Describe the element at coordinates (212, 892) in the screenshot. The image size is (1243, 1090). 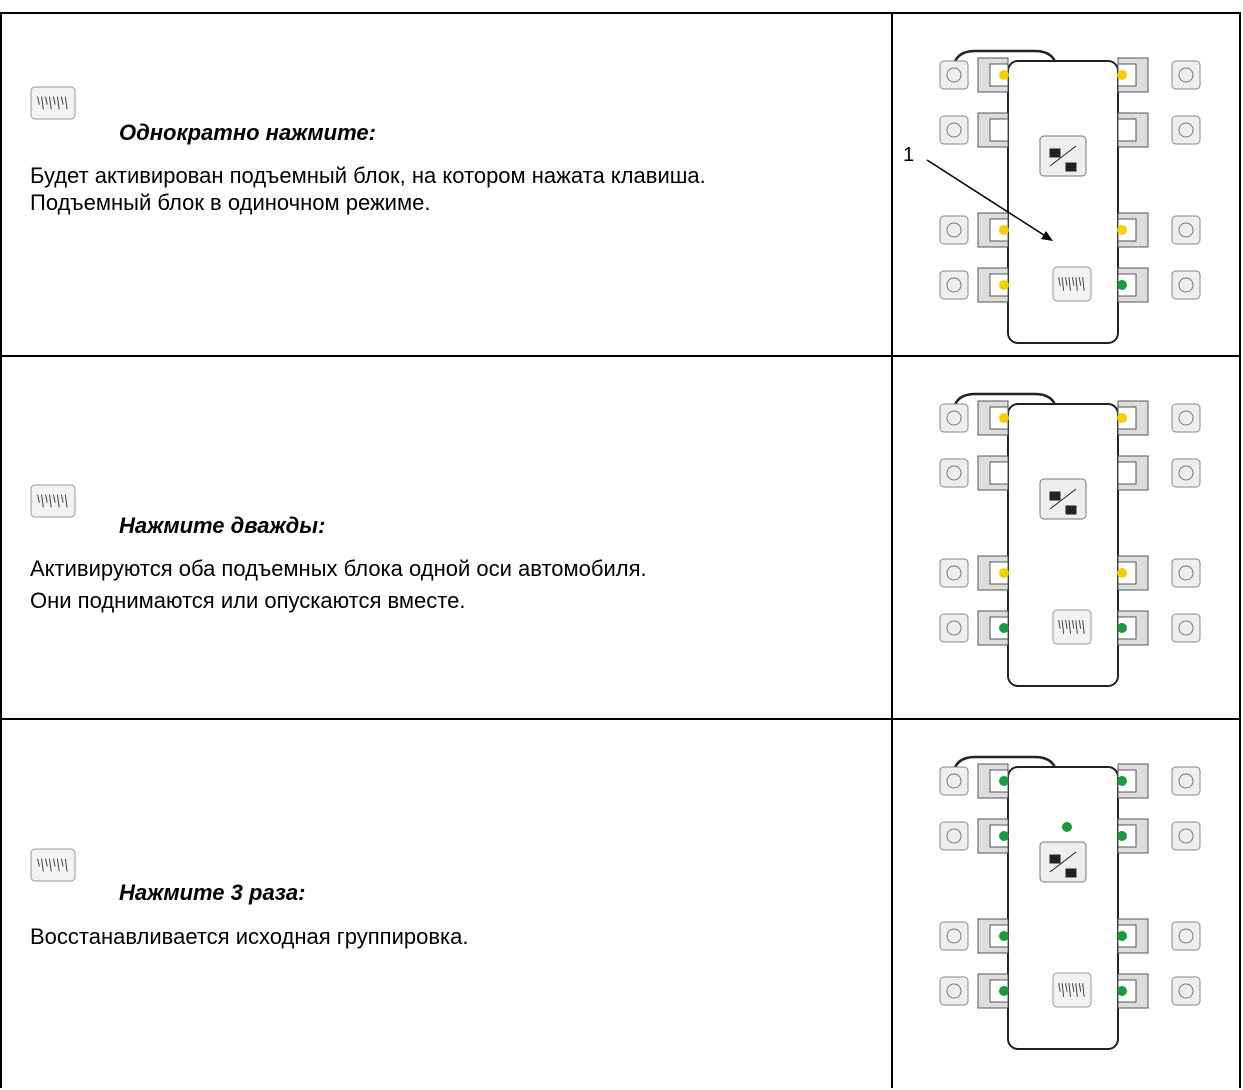
I see `heading: Нажмите 3 раза:` at that location.